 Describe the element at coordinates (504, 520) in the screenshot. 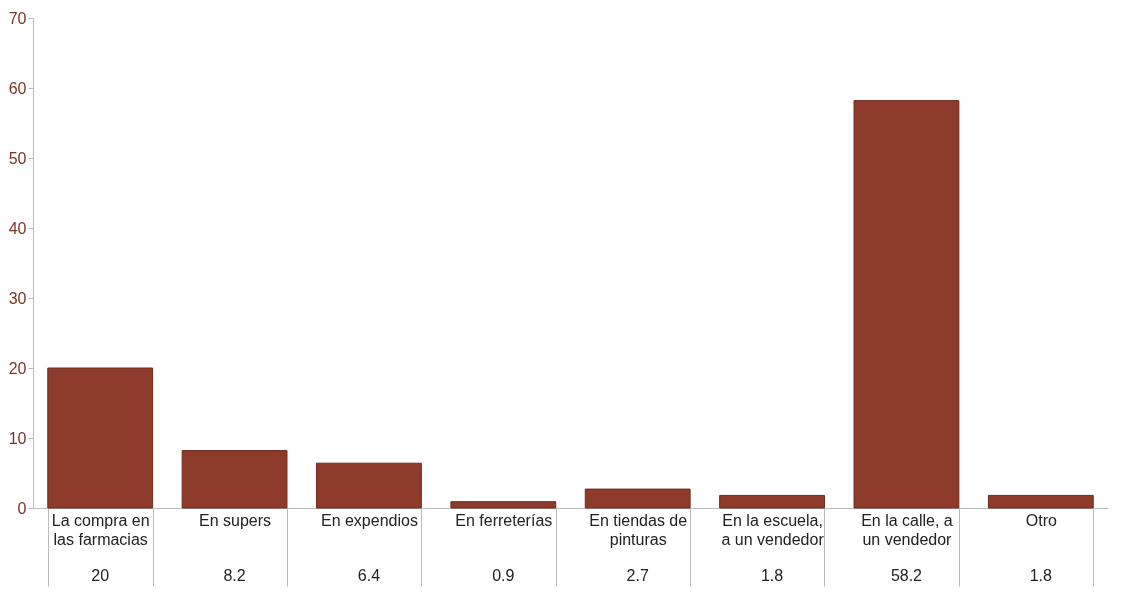

I see `x-tick-label: En ferreterías` at that location.